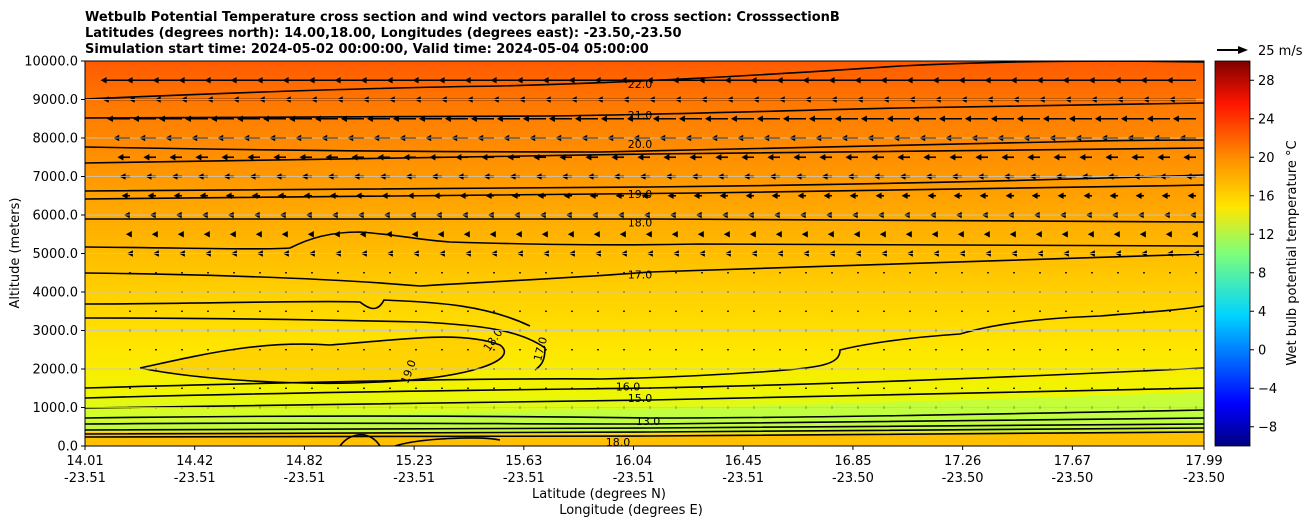 The height and width of the screenshot is (526, 1311). I want to click on contour-label: 13.0, so click(648, 421).